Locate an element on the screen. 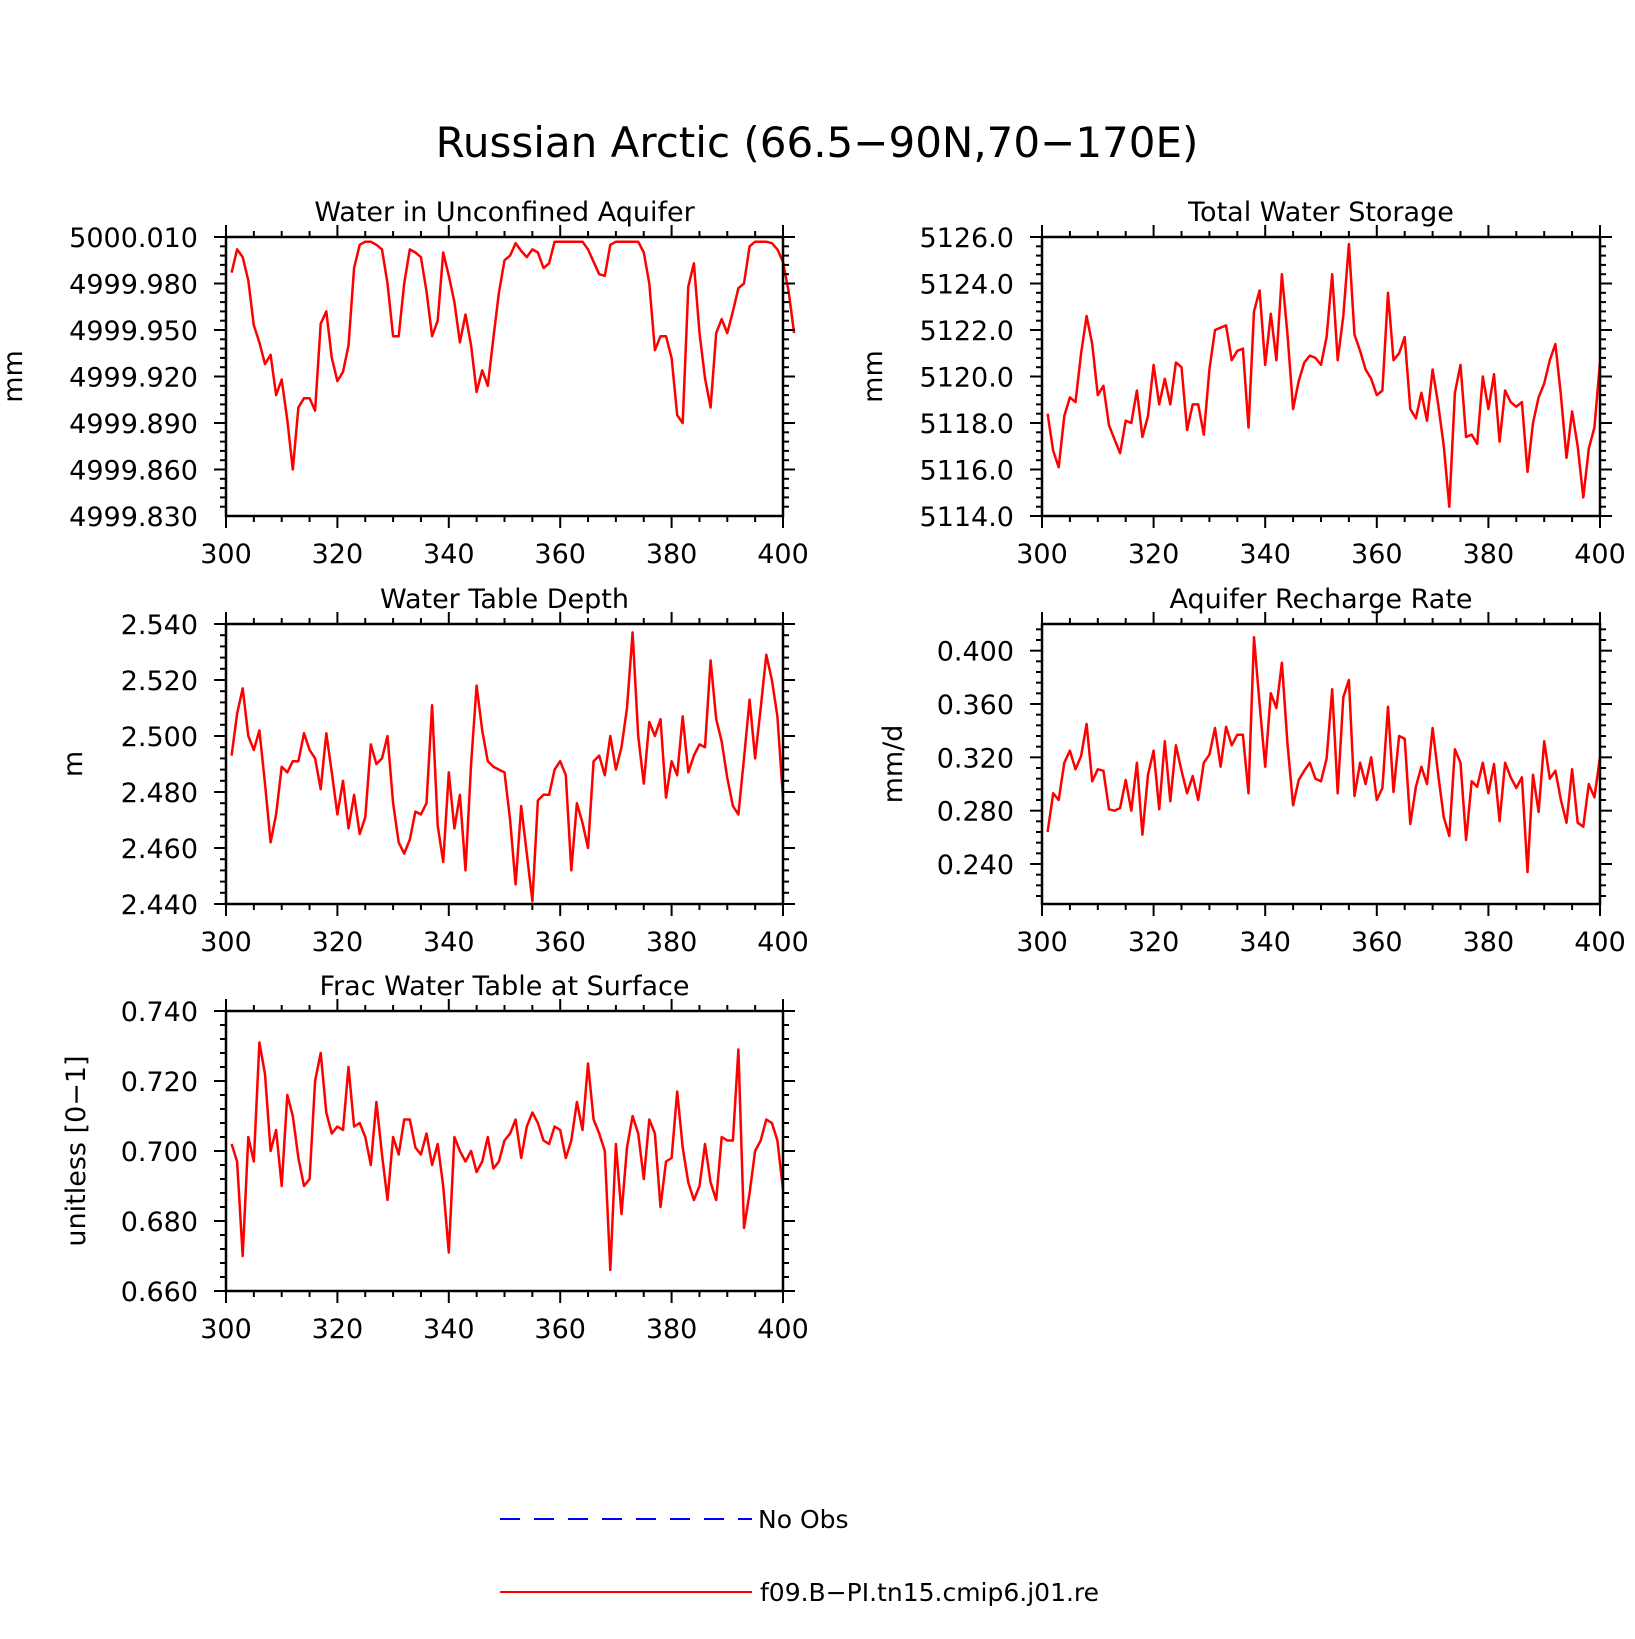  y-tick-label: 5120.0 is located at coordinates (967, 378).